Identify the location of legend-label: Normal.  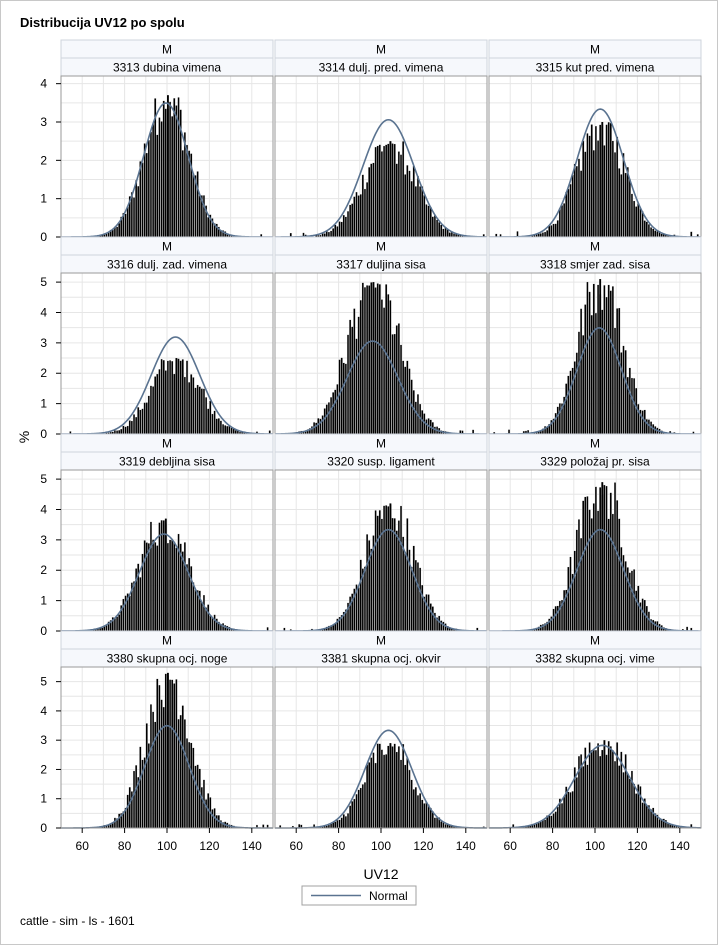
(388, 896).